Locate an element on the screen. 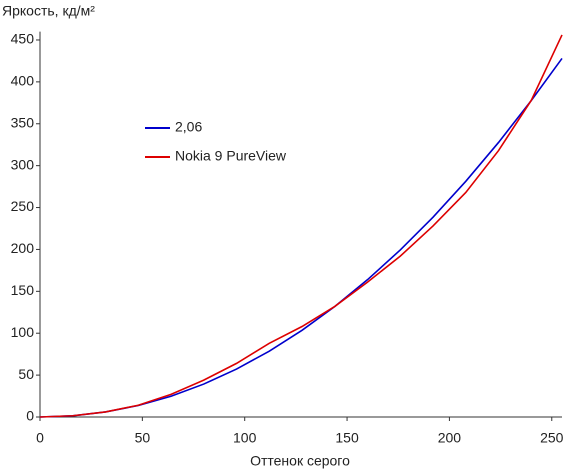  x-tick-label: 200 is located at coordinates (450, 438).